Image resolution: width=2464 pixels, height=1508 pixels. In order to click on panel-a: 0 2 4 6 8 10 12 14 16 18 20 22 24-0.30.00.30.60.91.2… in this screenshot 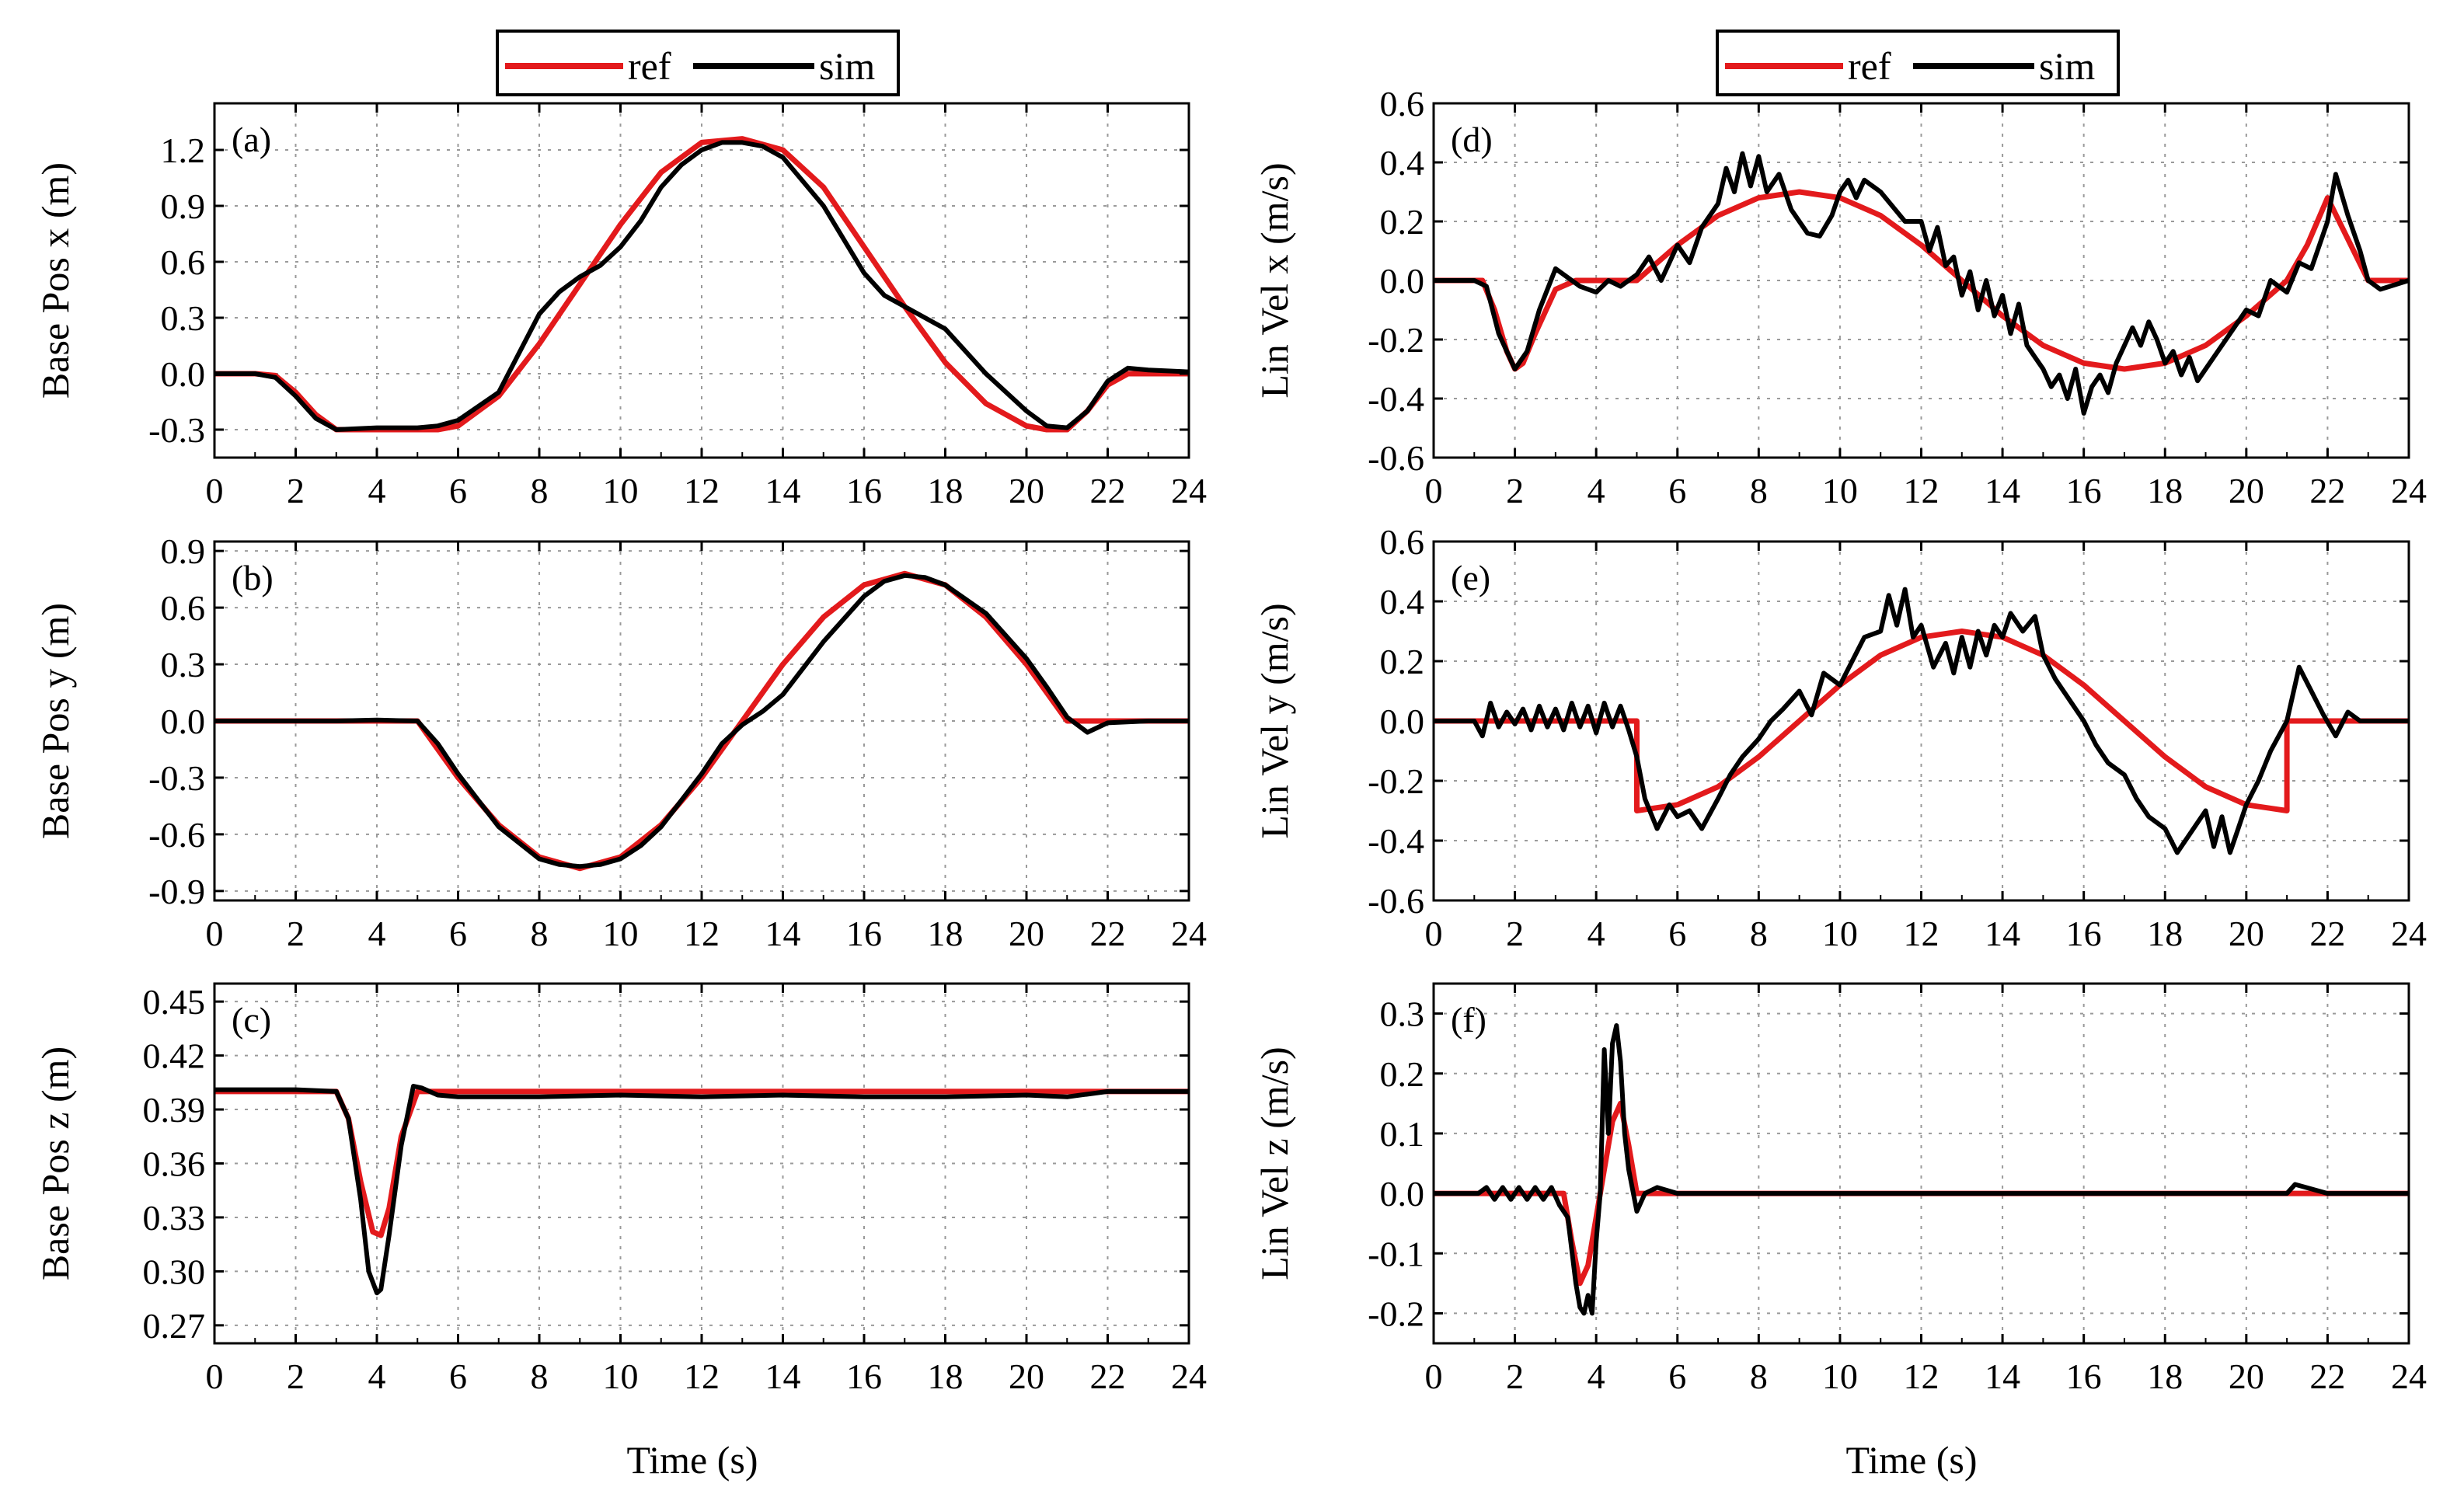, I will do `click(620, 306)`.